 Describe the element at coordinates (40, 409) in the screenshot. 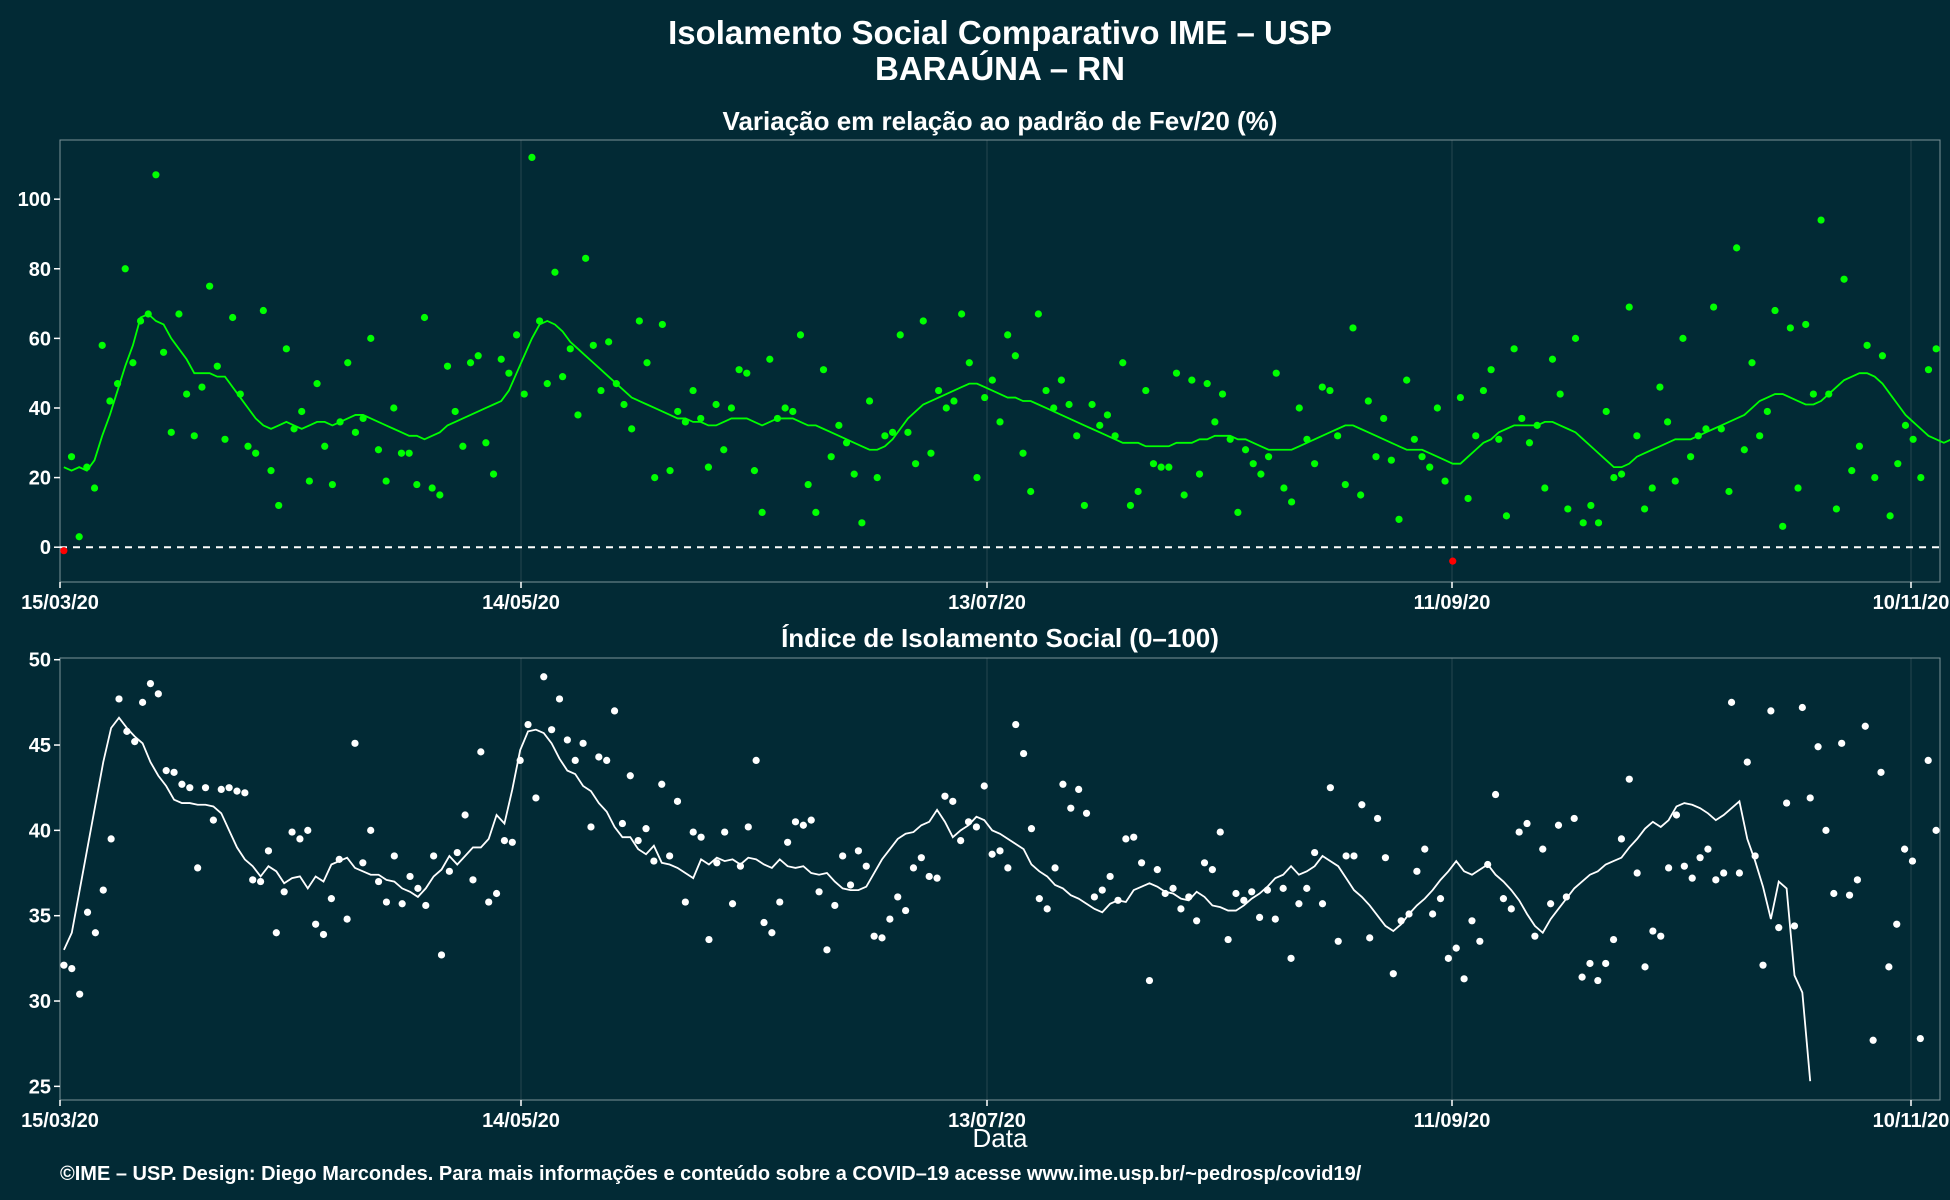

I see `top-y-tick-label: 40` at that location.